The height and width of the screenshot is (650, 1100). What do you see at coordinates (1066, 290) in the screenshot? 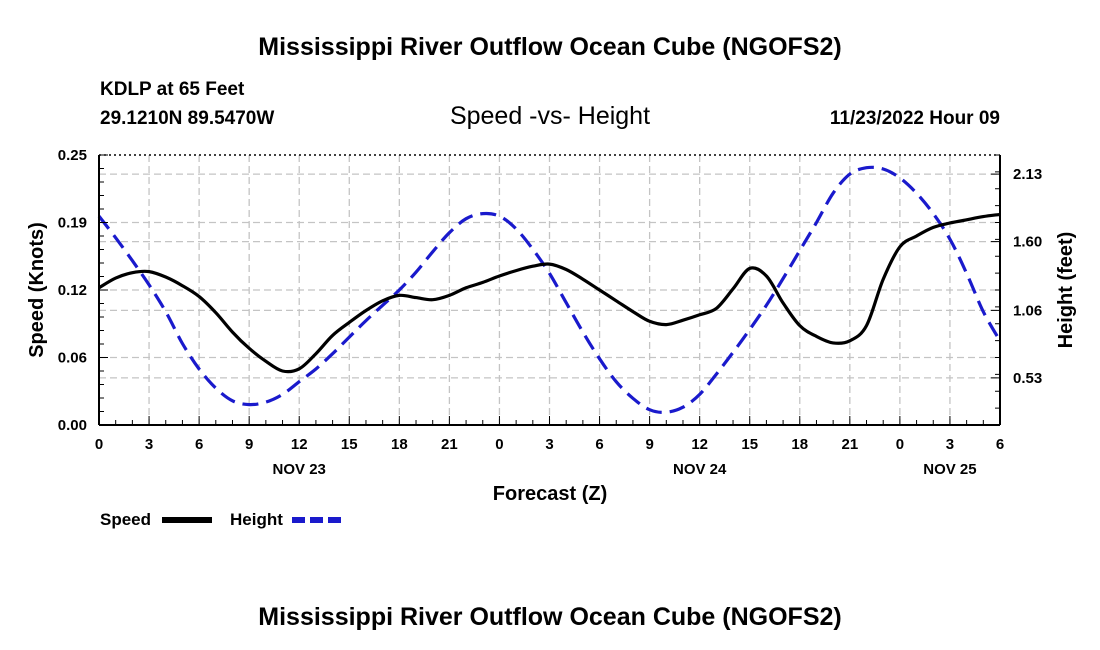
I see `y2-axis-label: Height (feet)` at bounding box center [1066, 290].